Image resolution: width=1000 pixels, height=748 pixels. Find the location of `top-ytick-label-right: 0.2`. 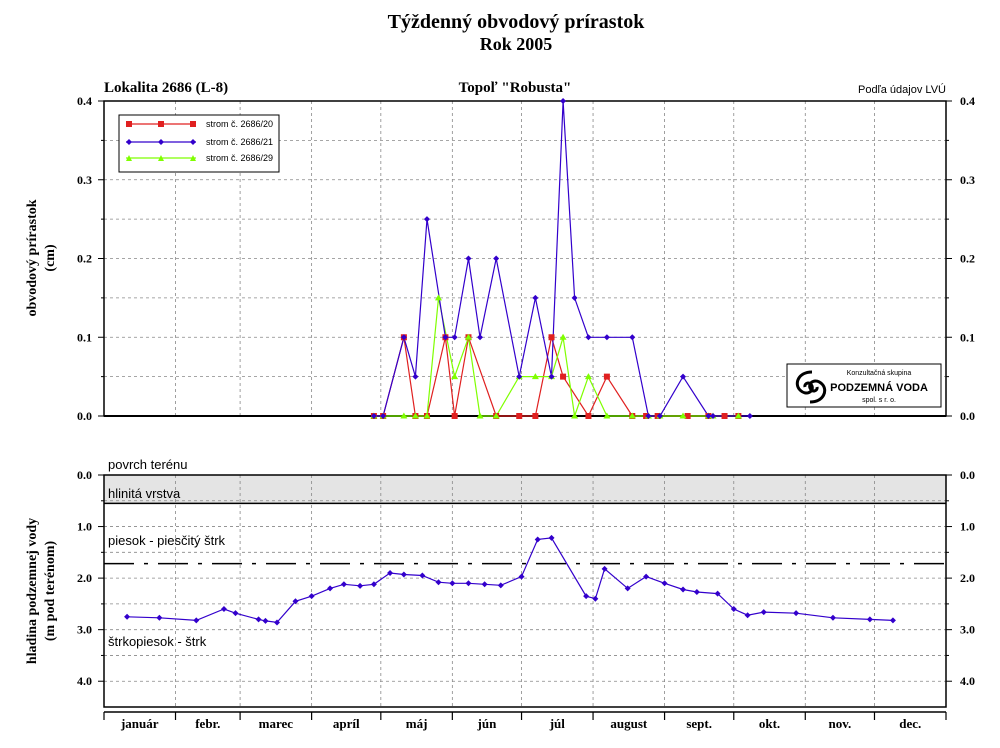

top-ytick-label-right: 0.2 is located at coordinates (967, 259).